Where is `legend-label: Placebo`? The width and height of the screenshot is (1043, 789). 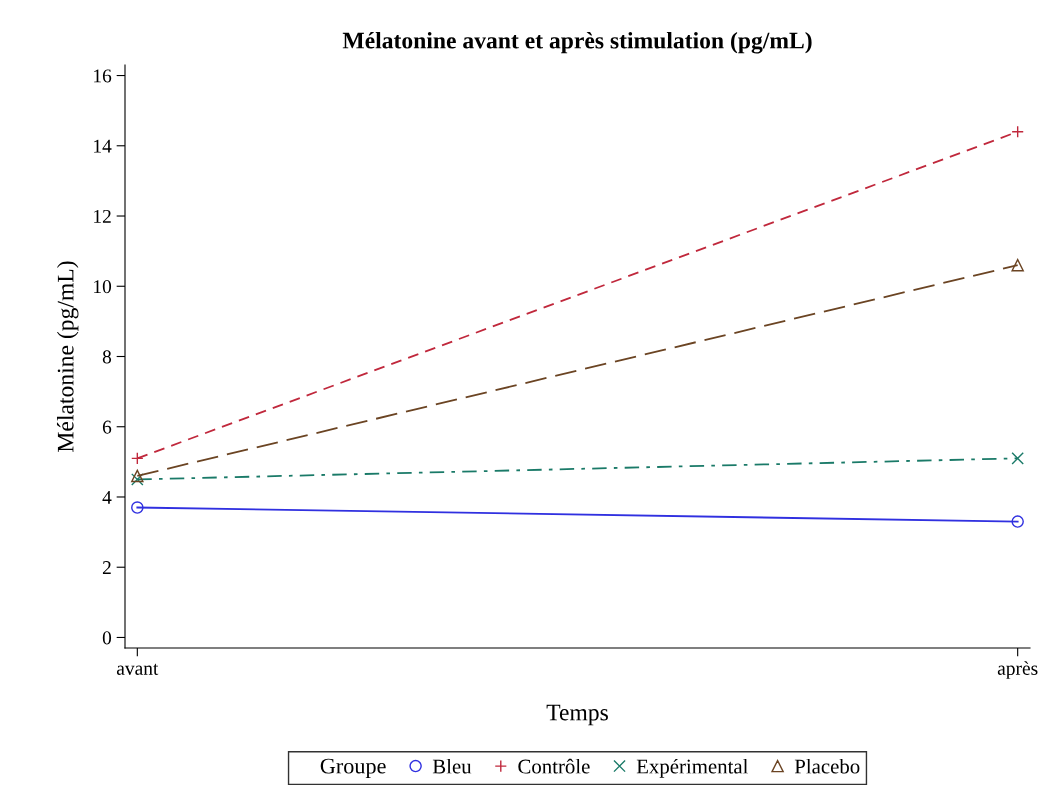 legend-label: Placebo is located at coordinates (827, 766).